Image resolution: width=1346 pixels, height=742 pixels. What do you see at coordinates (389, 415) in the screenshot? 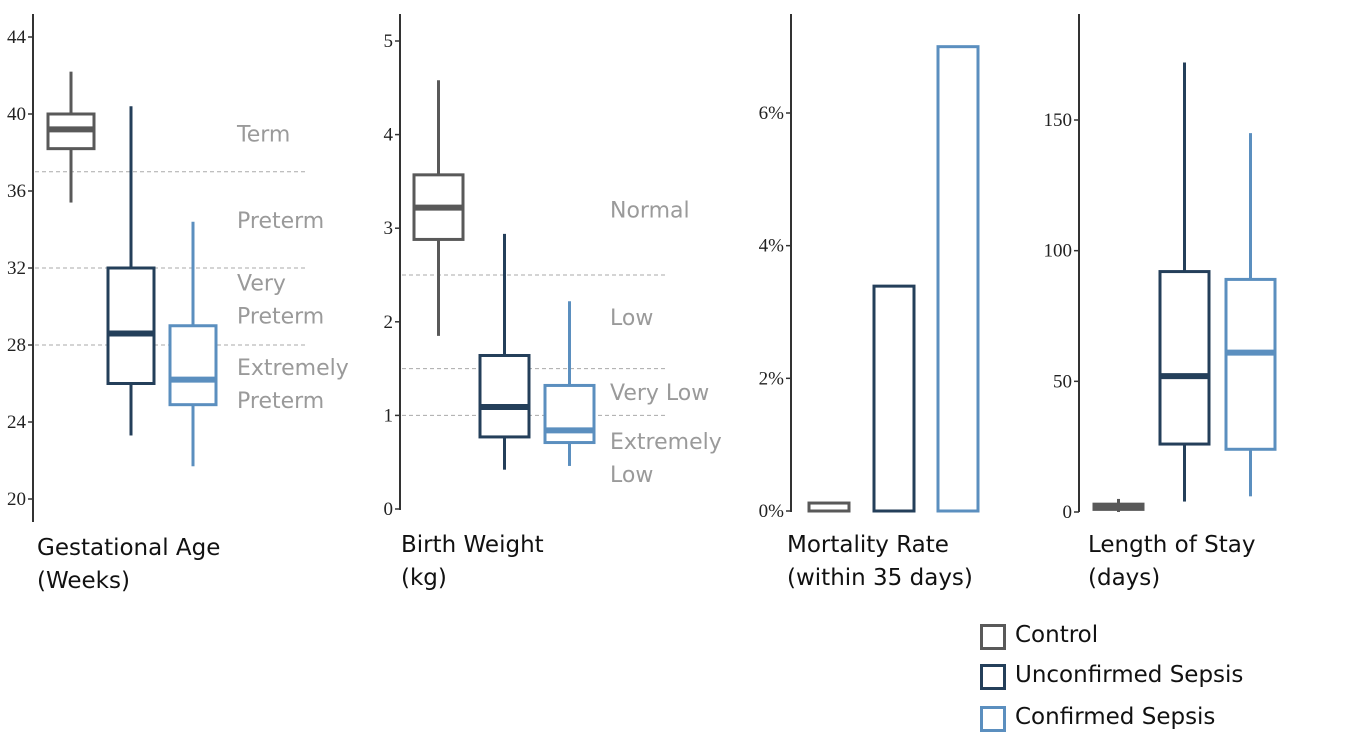
I see `y-tick-label: 1` at bounding box center [389, 415].